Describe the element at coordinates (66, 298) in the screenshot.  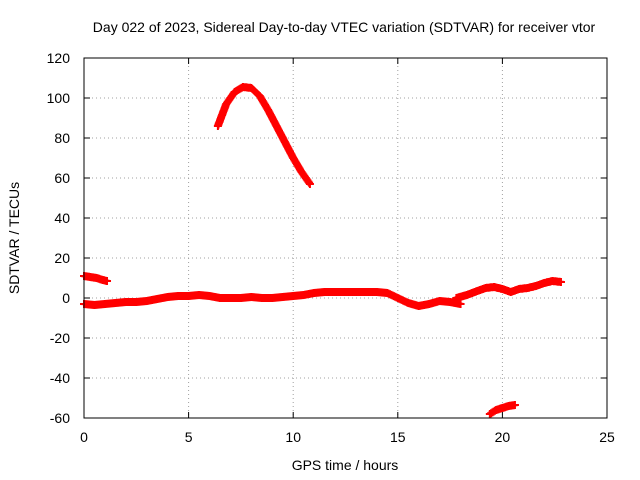
I see `y-tick-label: 0` at that location.